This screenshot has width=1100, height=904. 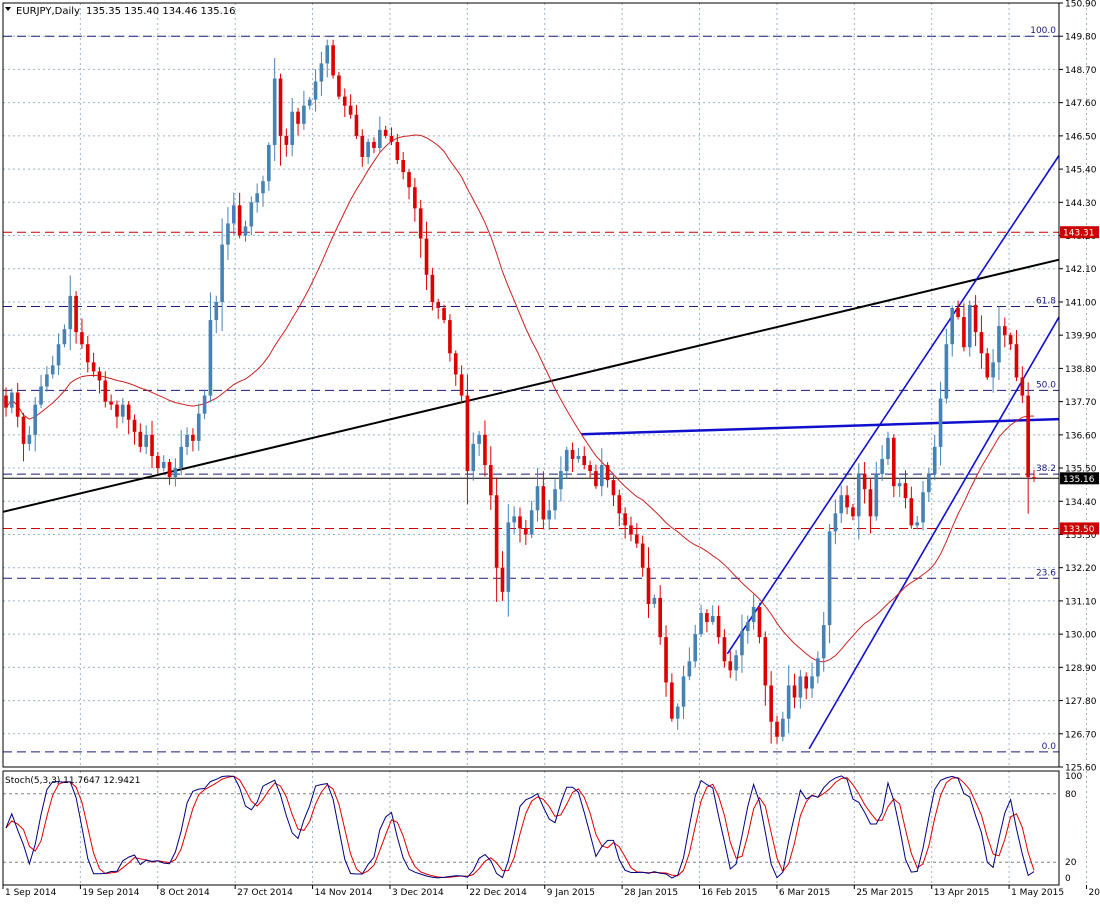 I want to click on dropdown-triangle-icon, so click(x=8, y=9).